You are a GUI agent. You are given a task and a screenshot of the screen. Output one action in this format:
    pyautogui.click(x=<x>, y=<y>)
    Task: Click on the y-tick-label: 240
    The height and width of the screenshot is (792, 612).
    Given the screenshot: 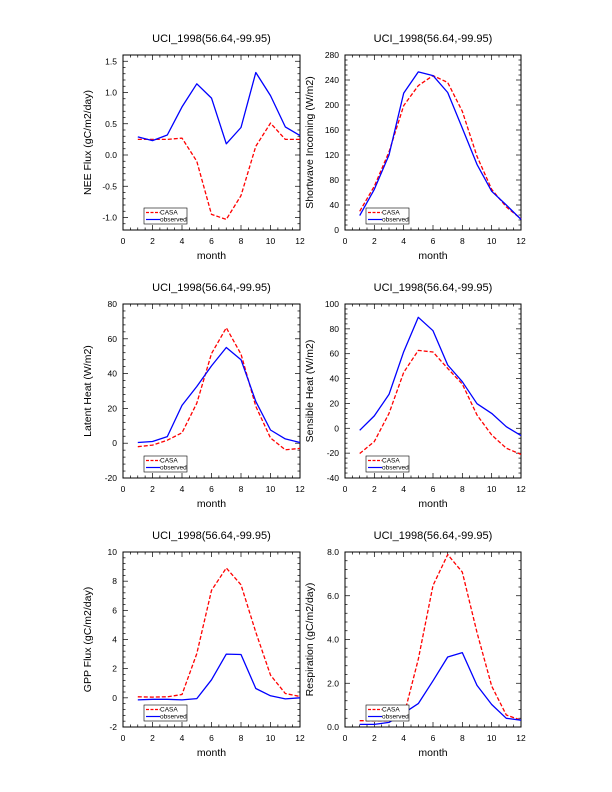 What is the action you would take?
    pyautogui.click(x=332, y=80)
    